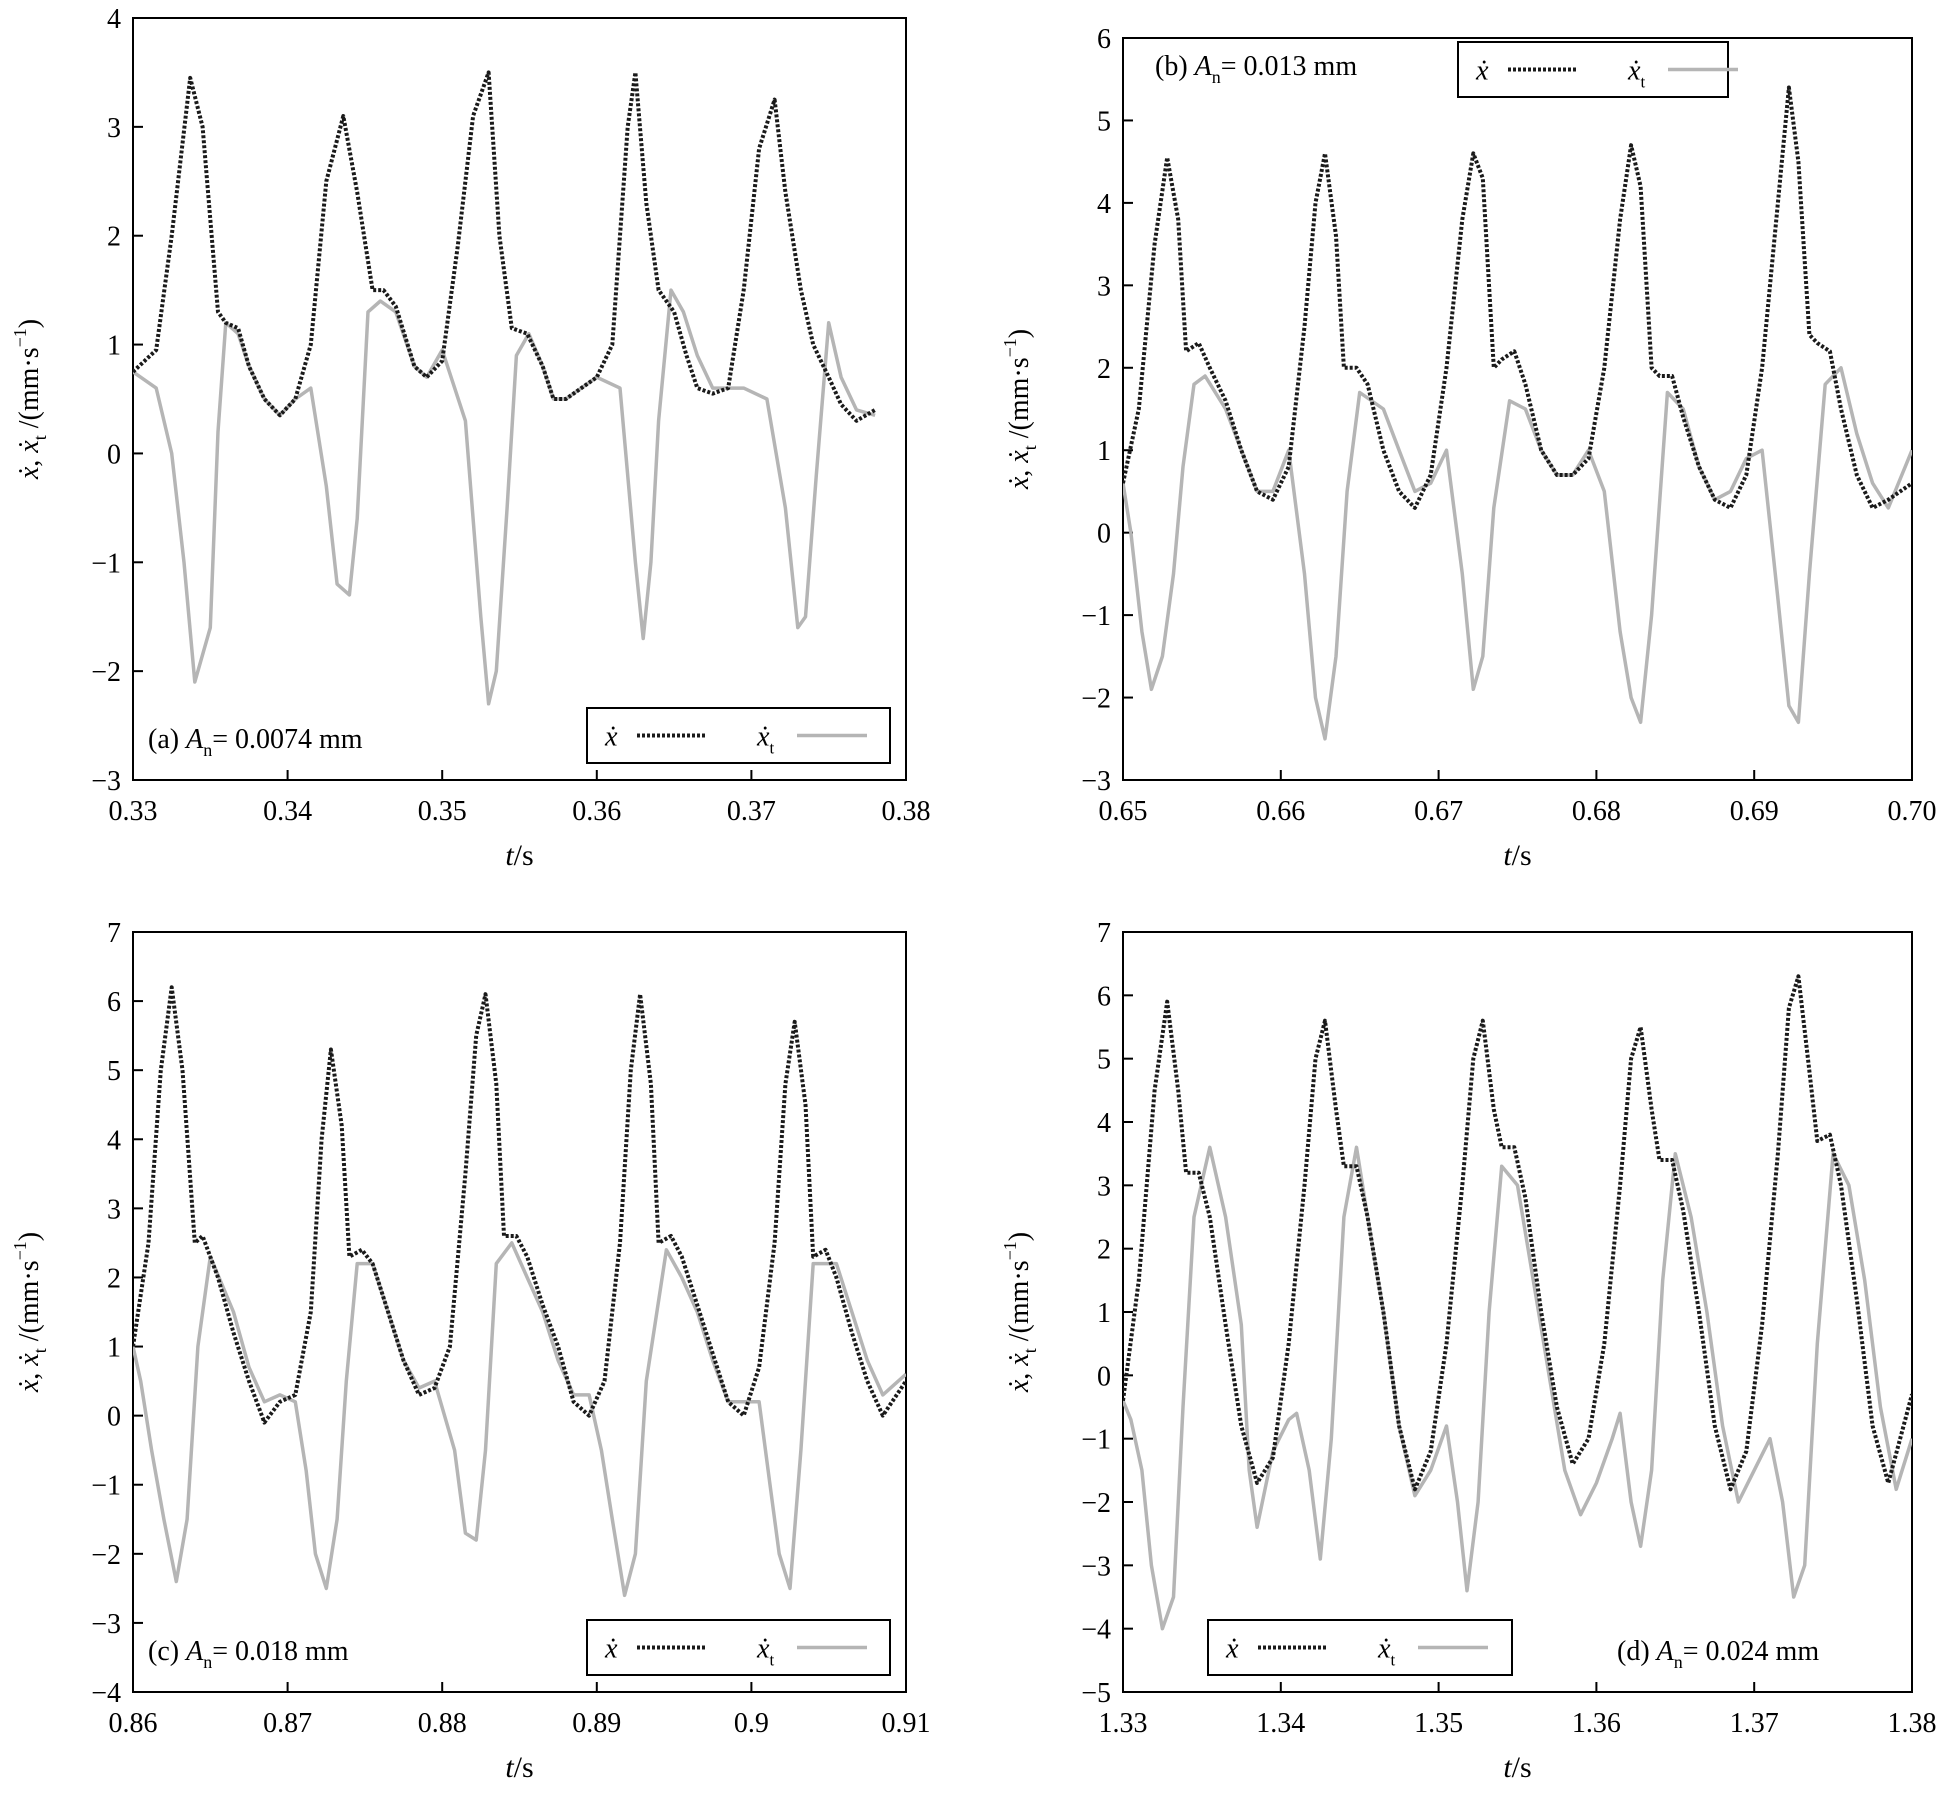  What do you see at coordinates (1123, 1723) in the screenshot?
I see `x-tick-label: 1.33` at bounding box center [1123, 1723].